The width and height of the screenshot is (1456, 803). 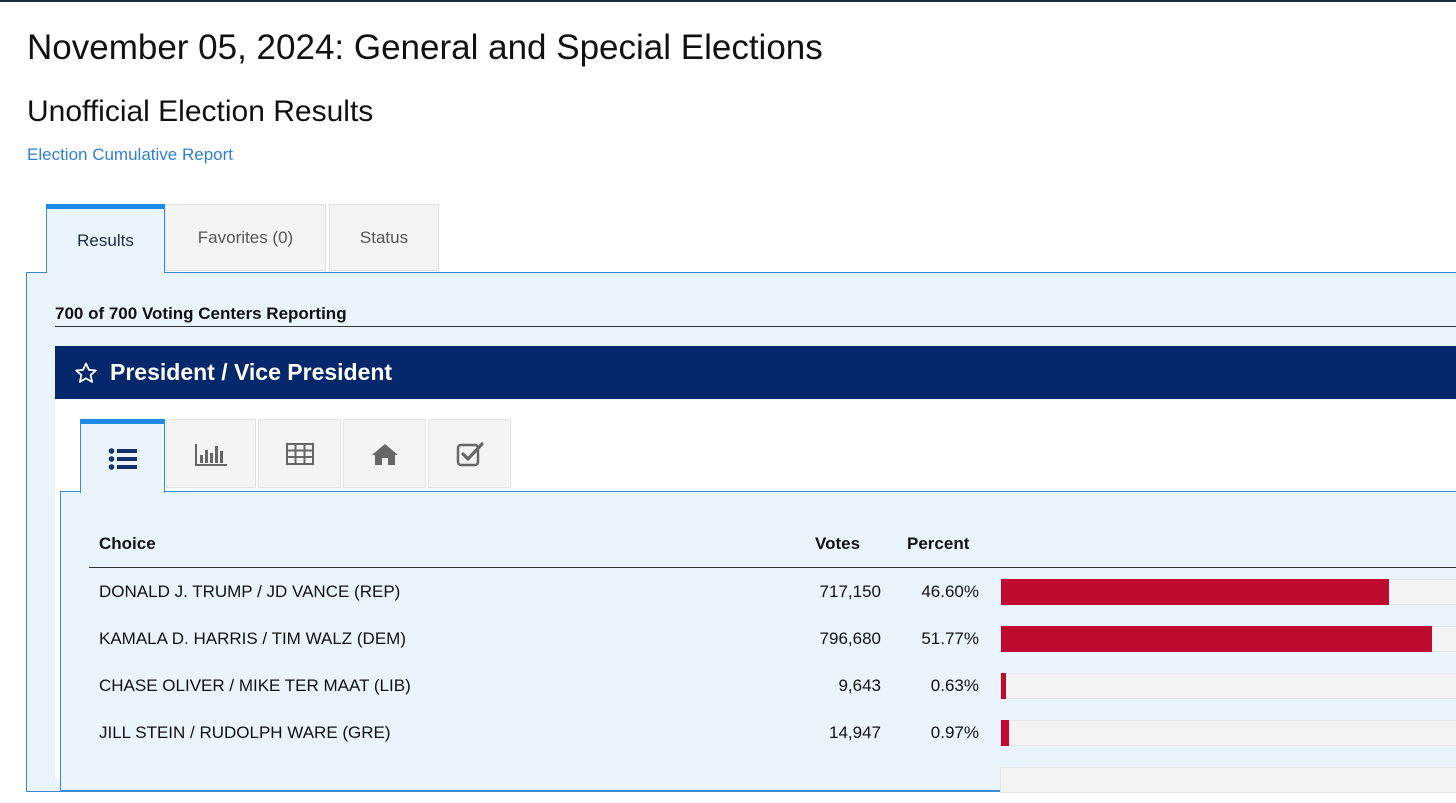 I want to click on table-row-partial, so click(x=772, y=779).